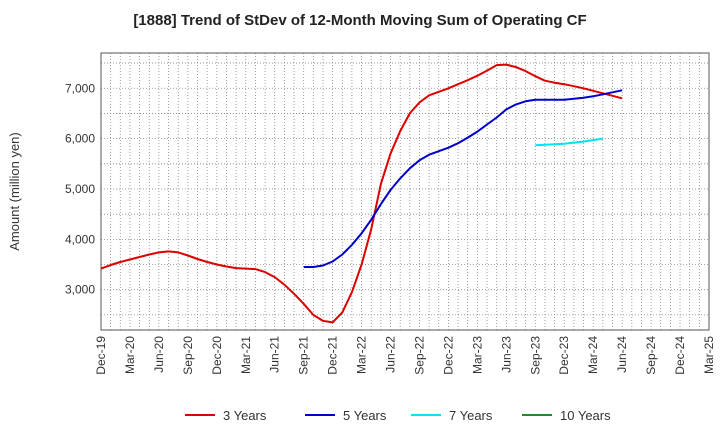  What do you see at coordinates (80, 88) in the screenshot?
I see `y-tick-label: 7,000` at bounding box center [80, 88].